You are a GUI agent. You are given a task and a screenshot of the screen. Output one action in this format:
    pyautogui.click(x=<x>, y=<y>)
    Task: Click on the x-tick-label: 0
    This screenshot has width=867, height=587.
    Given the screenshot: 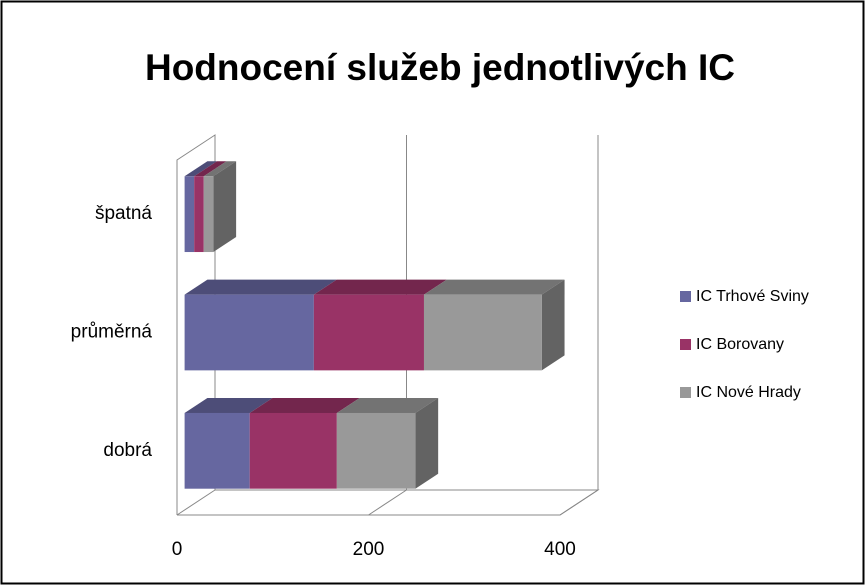 What is the action you would take?
    pyautogui.click(x=177, y=549)
    